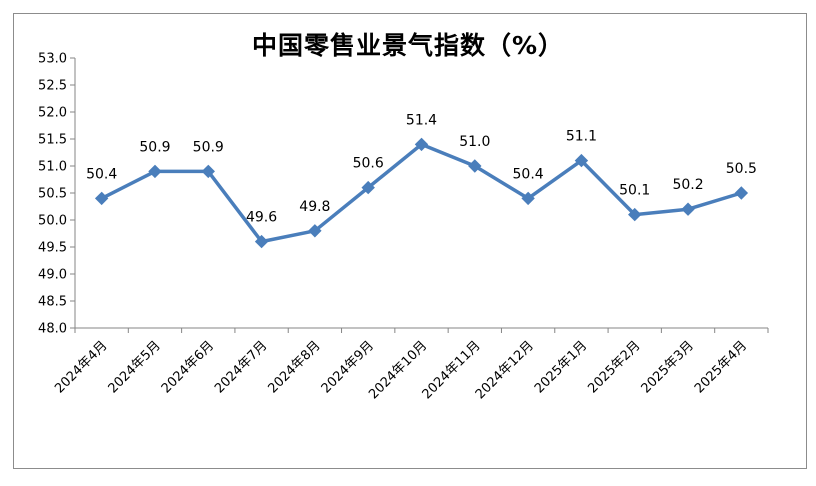 Image resolution: width=816 pixels, height=486 pixels. Describe the element at coordinates (614, 367) in the screenshot. I see `x-tick-label: 2025年2月` at that location.